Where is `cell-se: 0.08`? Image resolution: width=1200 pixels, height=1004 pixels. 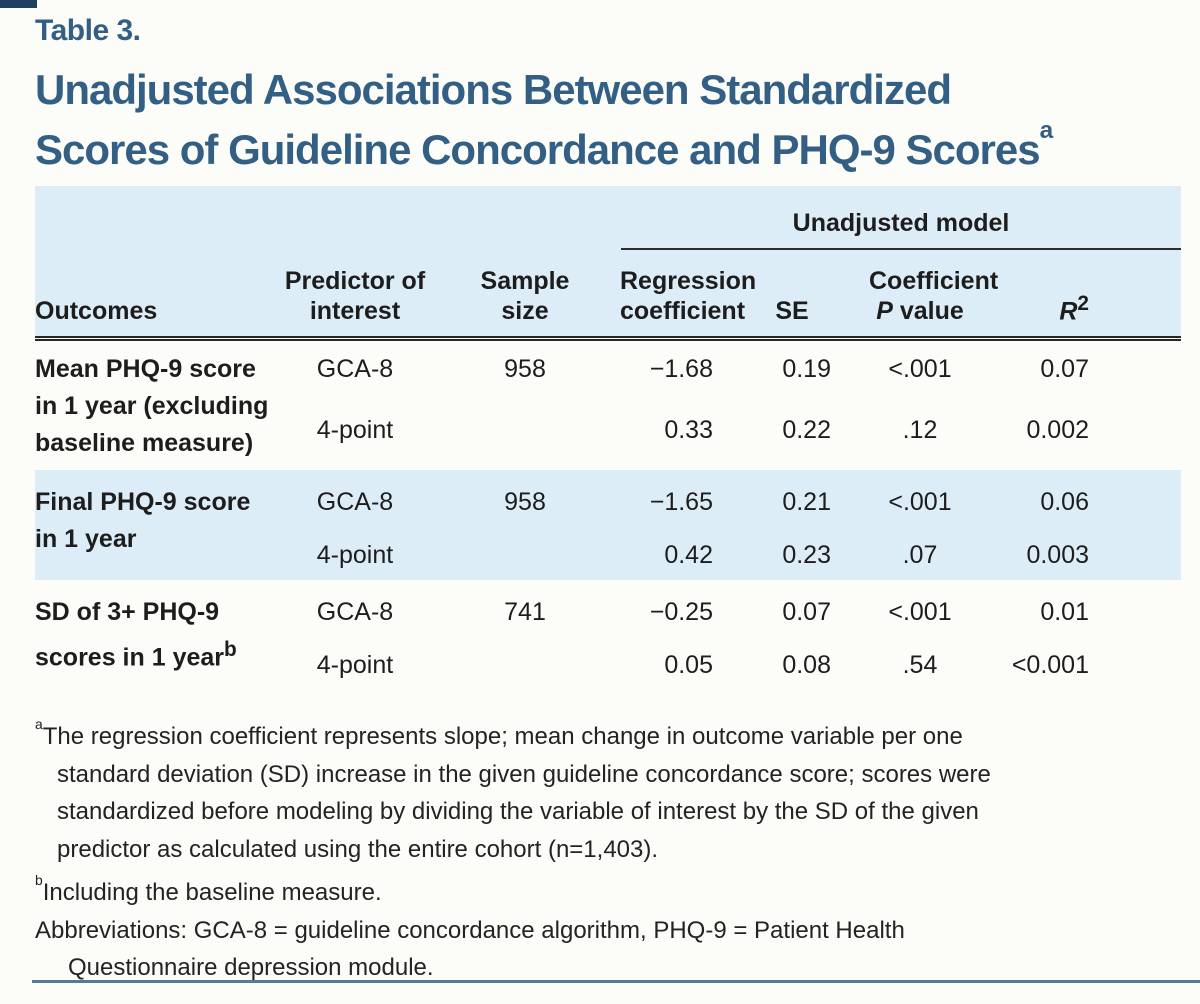
cell-se: 0.08 is located at coordinates (806, 665).